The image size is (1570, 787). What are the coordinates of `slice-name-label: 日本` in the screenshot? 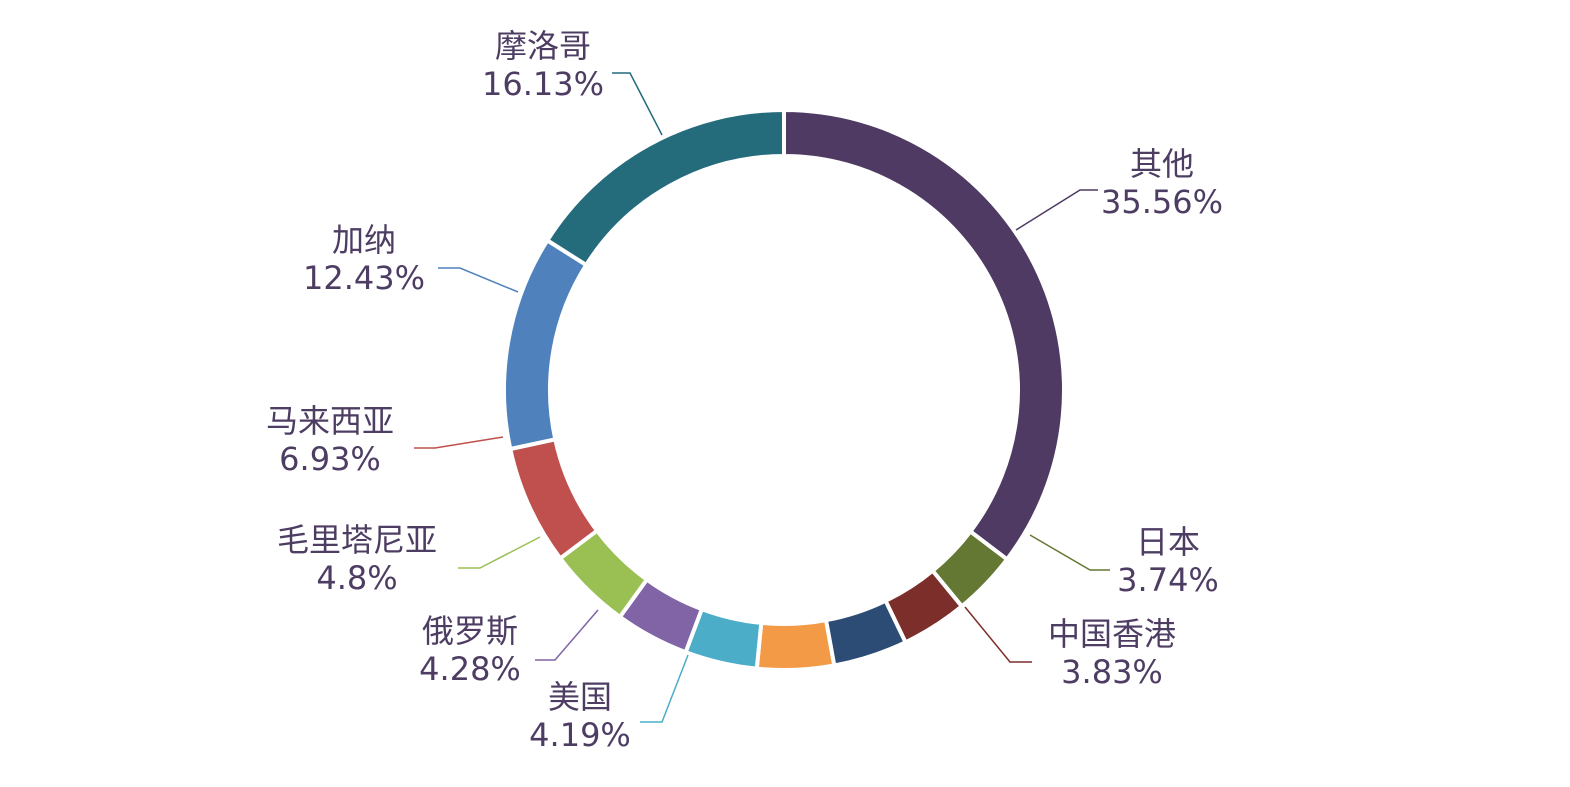 It's located at (1168, 542).